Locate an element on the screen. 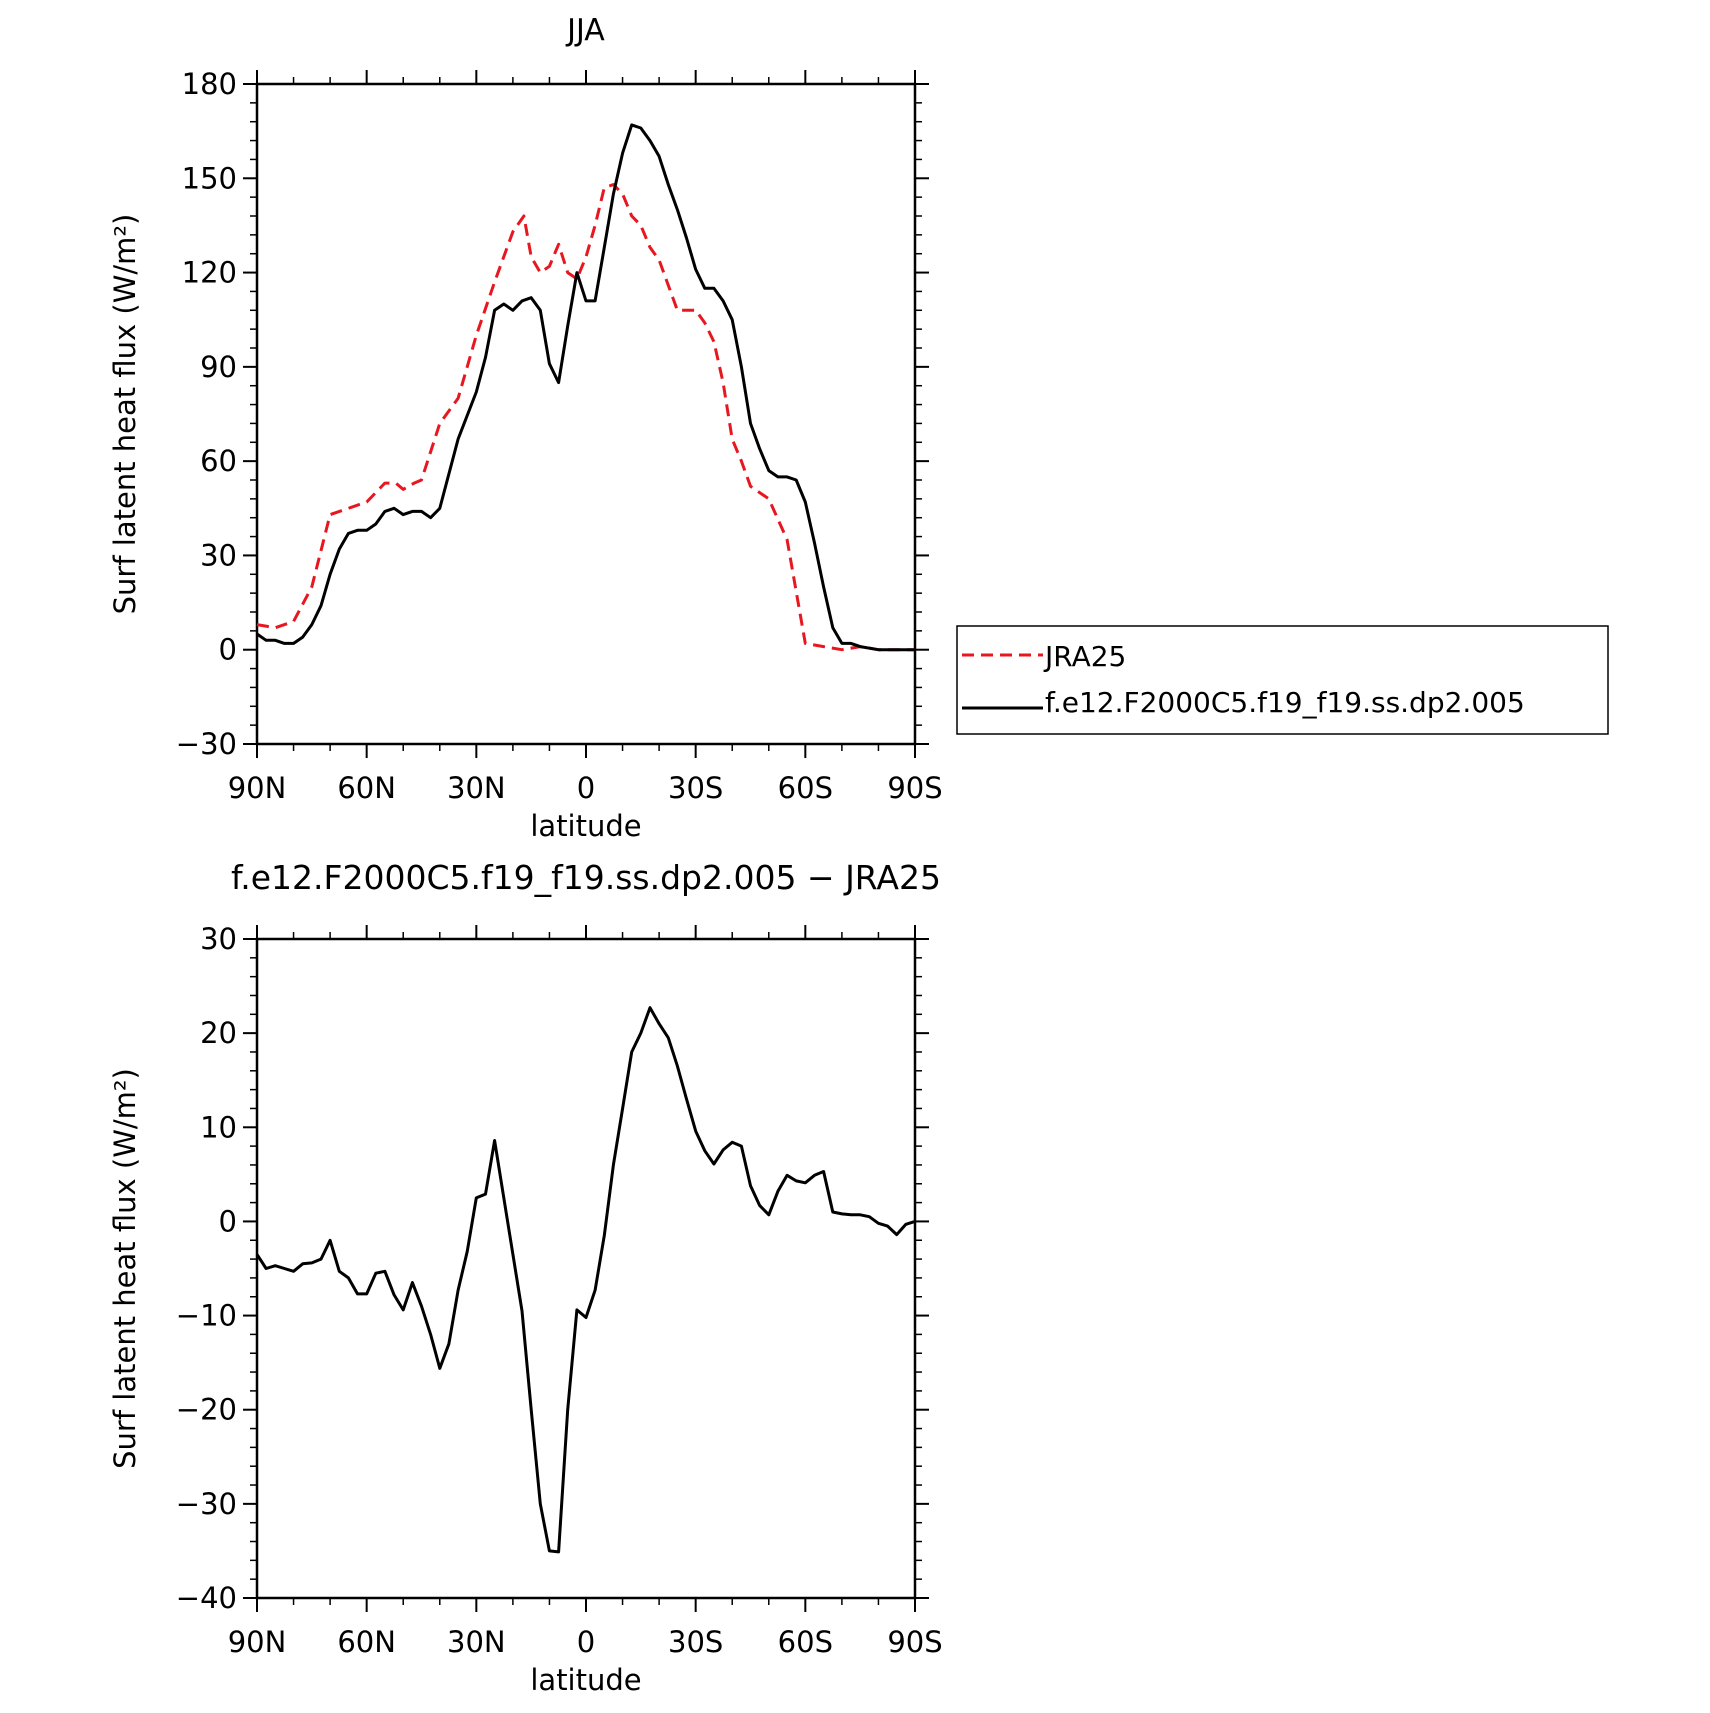  bottom-xtick-label: 90N is located at coordinates (257, 1642).